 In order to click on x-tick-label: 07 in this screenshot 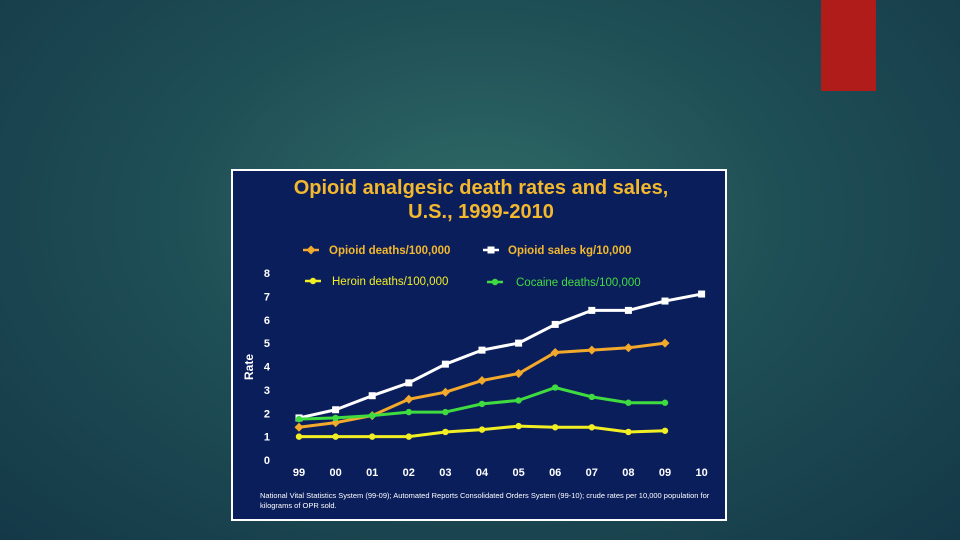, I will do `click(592, 473)`.